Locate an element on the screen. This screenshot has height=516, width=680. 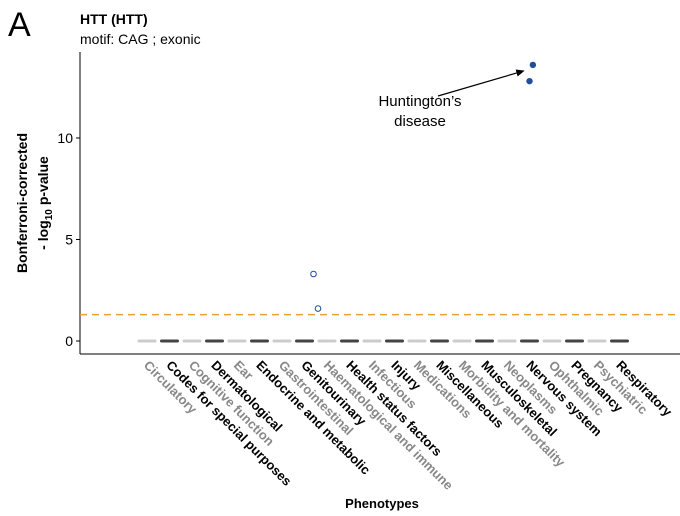
panel-label: A is located at coordinates (19, 25).